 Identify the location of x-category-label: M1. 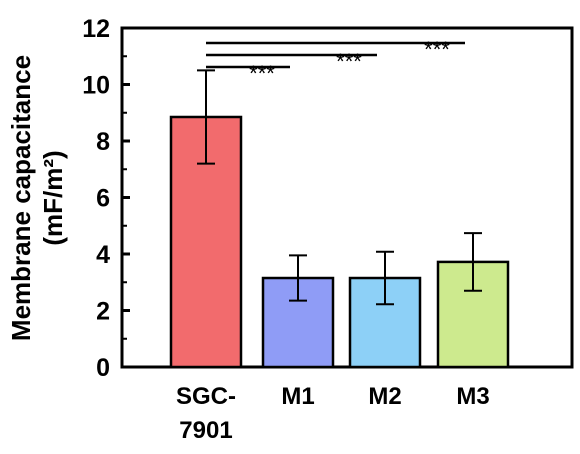
(297, 396).